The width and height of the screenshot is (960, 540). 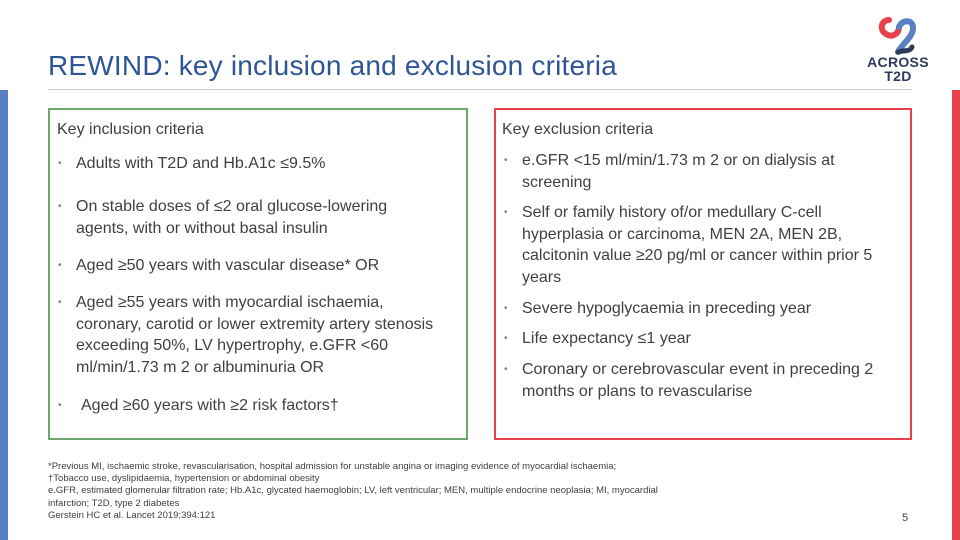 What do you see at coordinates (898, 62) in the screenshot?
I see `logo-line-1: ACROSS` at bounding box center [898, 62].